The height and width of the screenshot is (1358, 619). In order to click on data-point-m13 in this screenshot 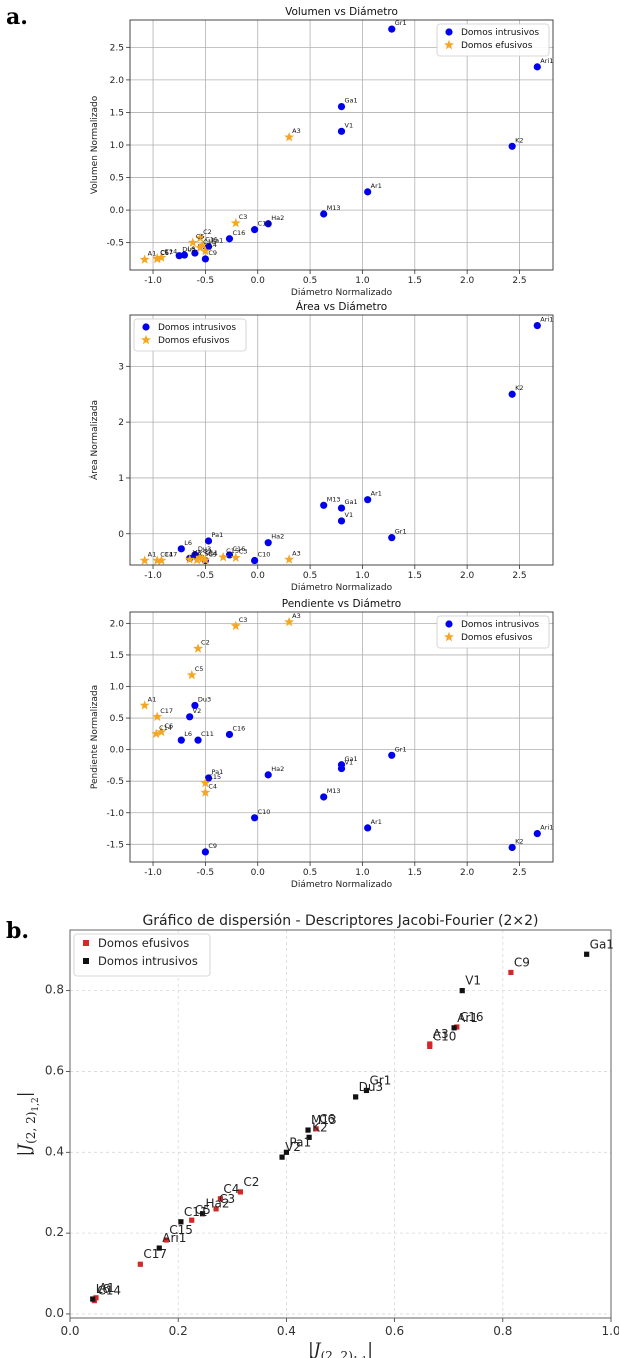, I will do `click(324, 505)`.